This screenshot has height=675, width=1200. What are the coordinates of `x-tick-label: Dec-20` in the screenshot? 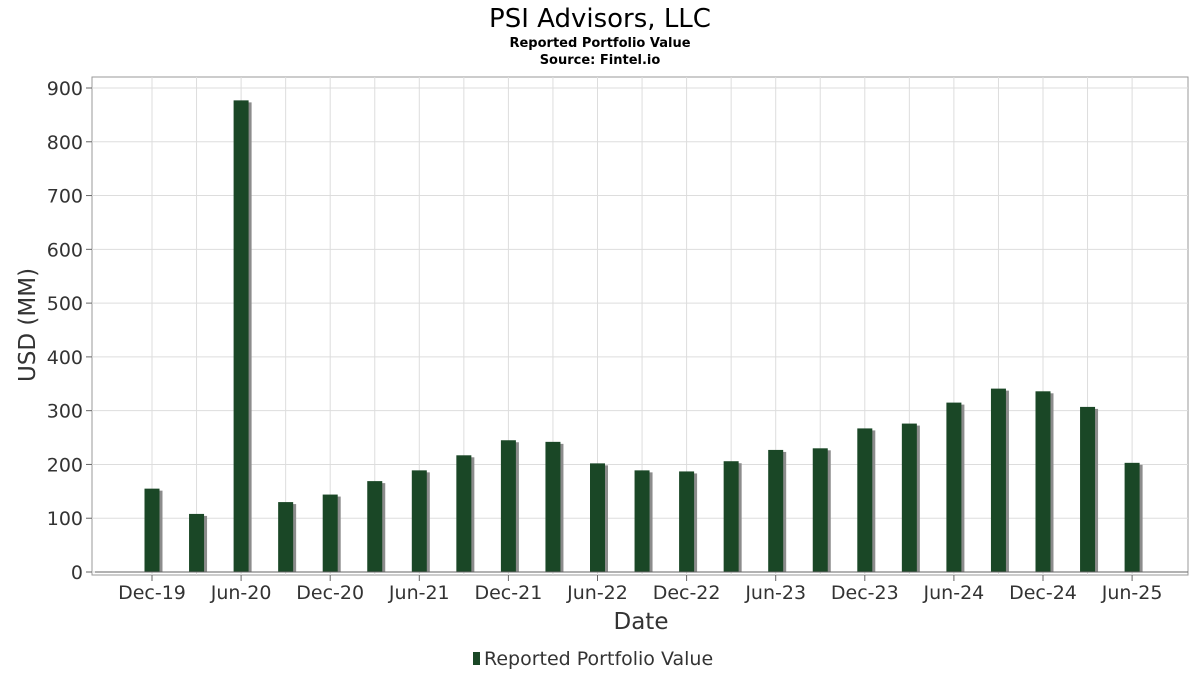 It's located at (330, 593).